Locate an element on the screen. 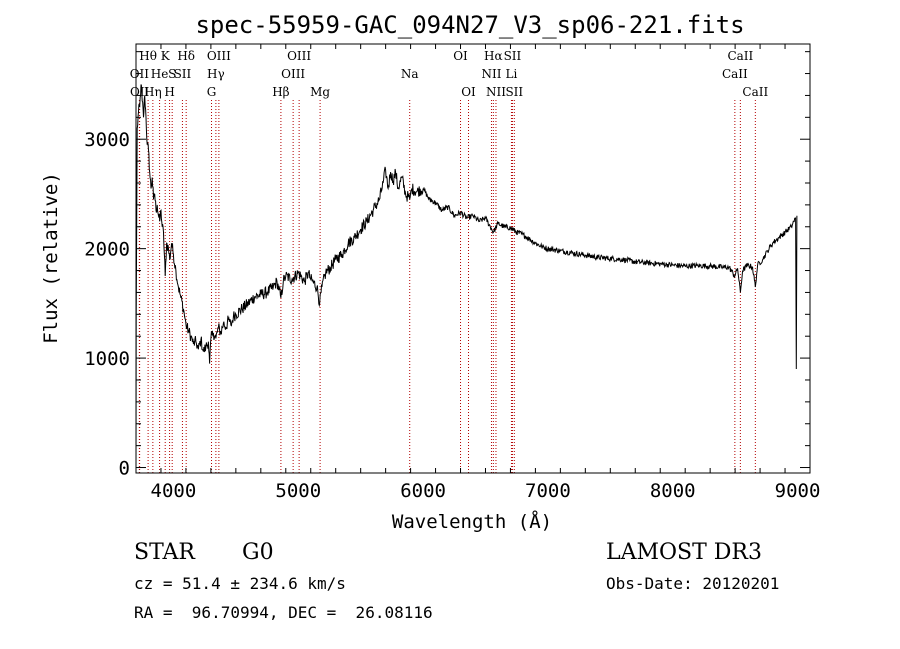 This screenshot has width=900, height=649. line-marker-label: Hα is located at coordinates (493, 56).